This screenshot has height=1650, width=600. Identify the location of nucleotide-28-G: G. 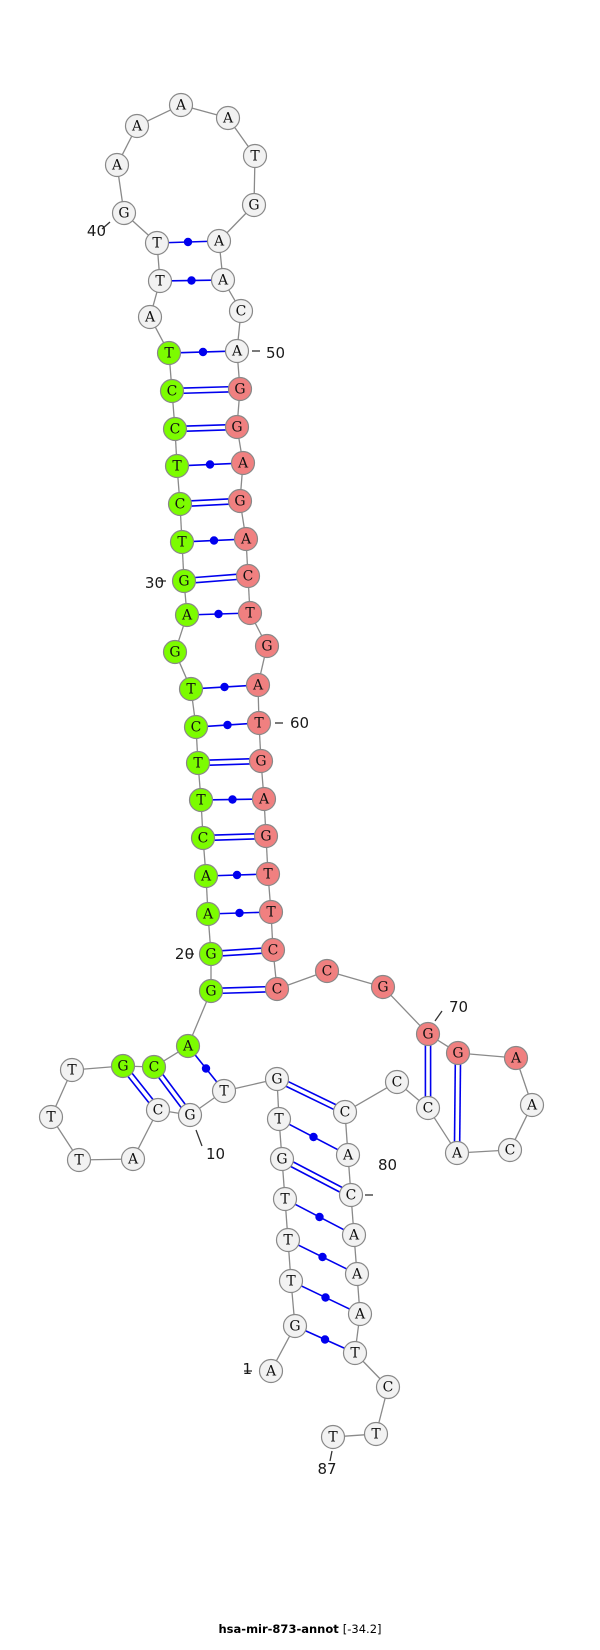
(175, 652).